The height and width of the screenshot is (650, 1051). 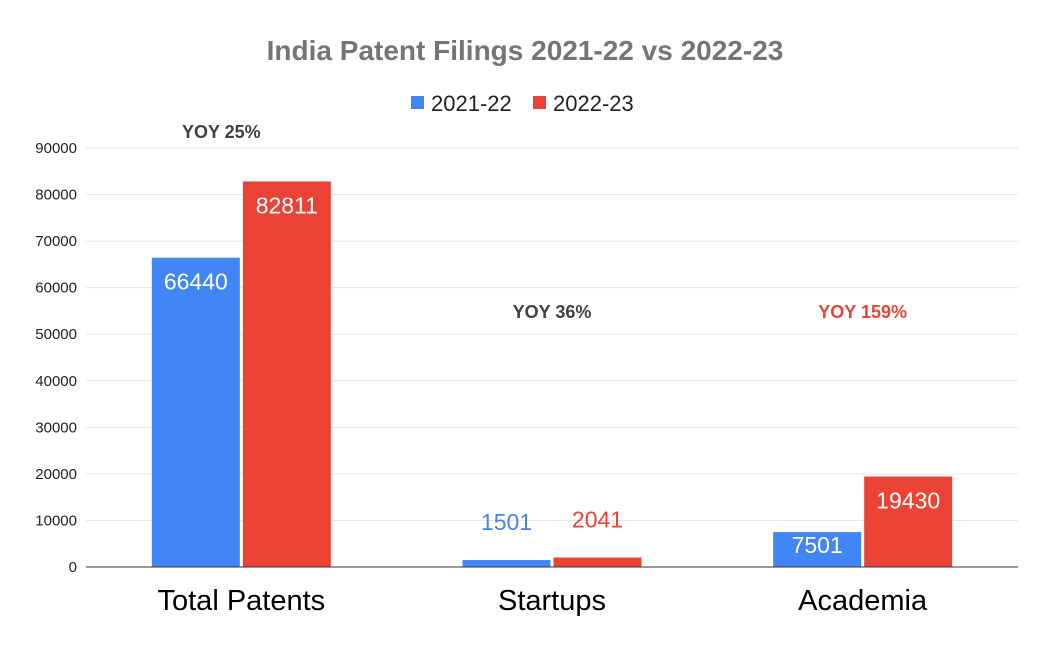 I want to click on data-label-2022-23-total-patents: 82811, so click(x=287, y=205).